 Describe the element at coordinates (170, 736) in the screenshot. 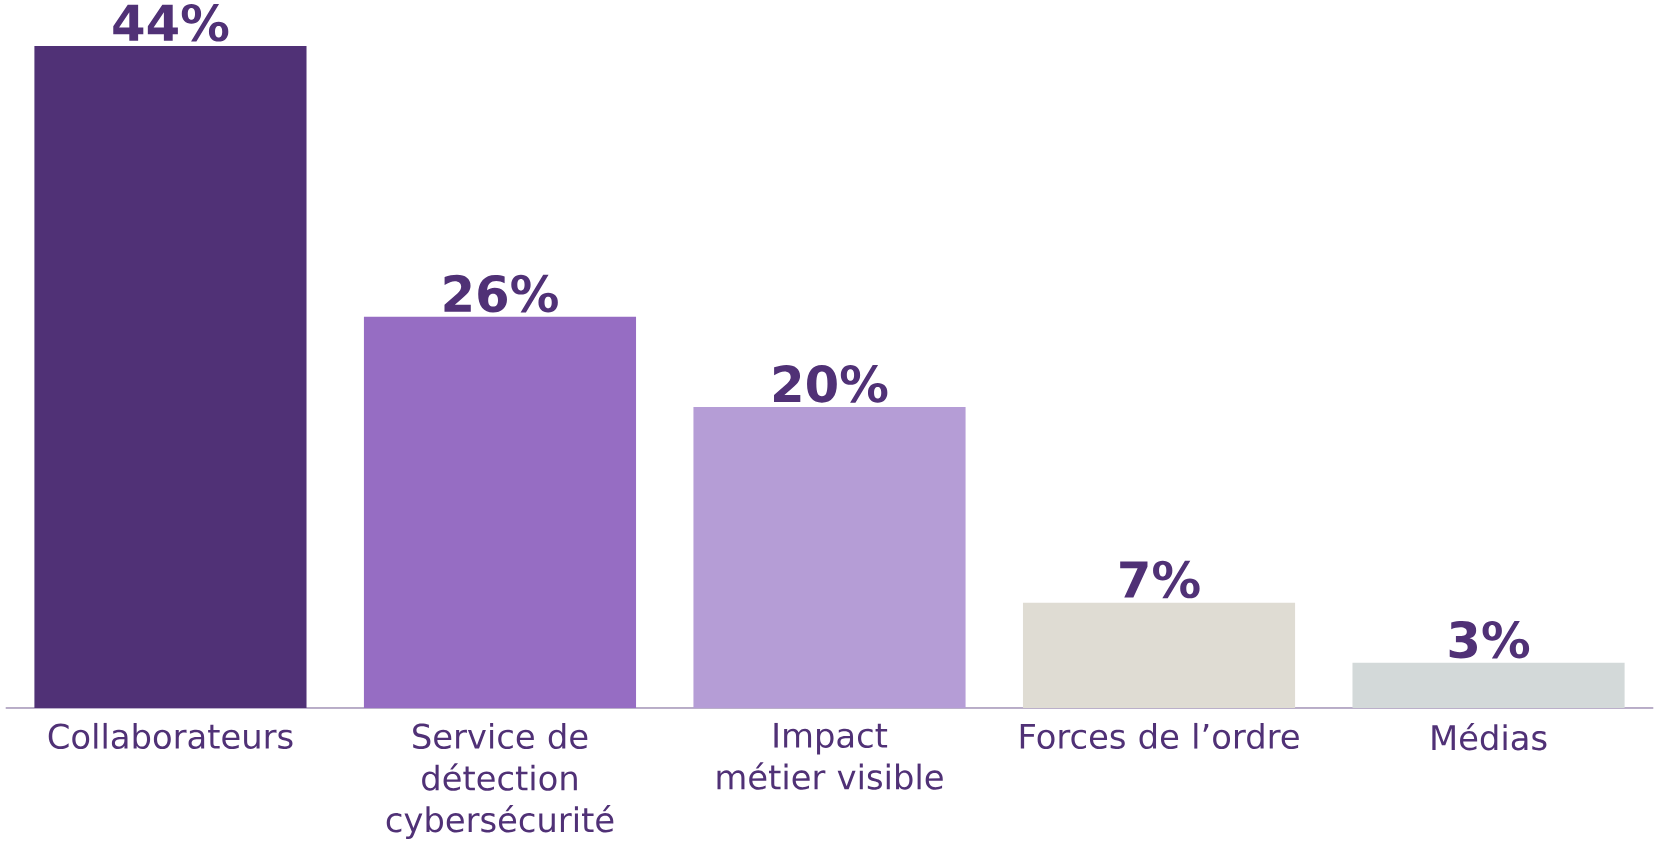

I see `x-tick-label: Collaborateurs` at that location.